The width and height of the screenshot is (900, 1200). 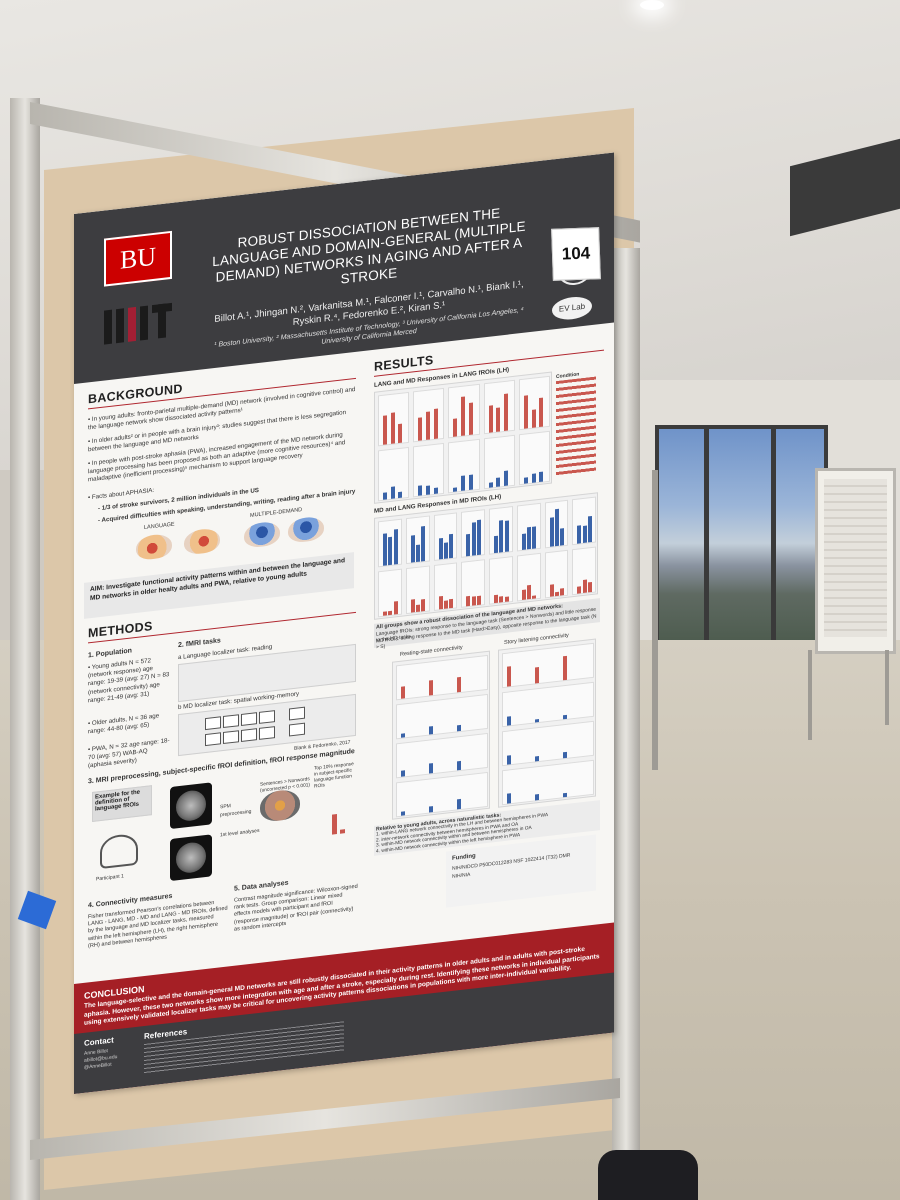 What do you see at coordinates (576, 254) in the screenshot?
I see `poster-number-tag: 104` at bounding box center [576, 254].